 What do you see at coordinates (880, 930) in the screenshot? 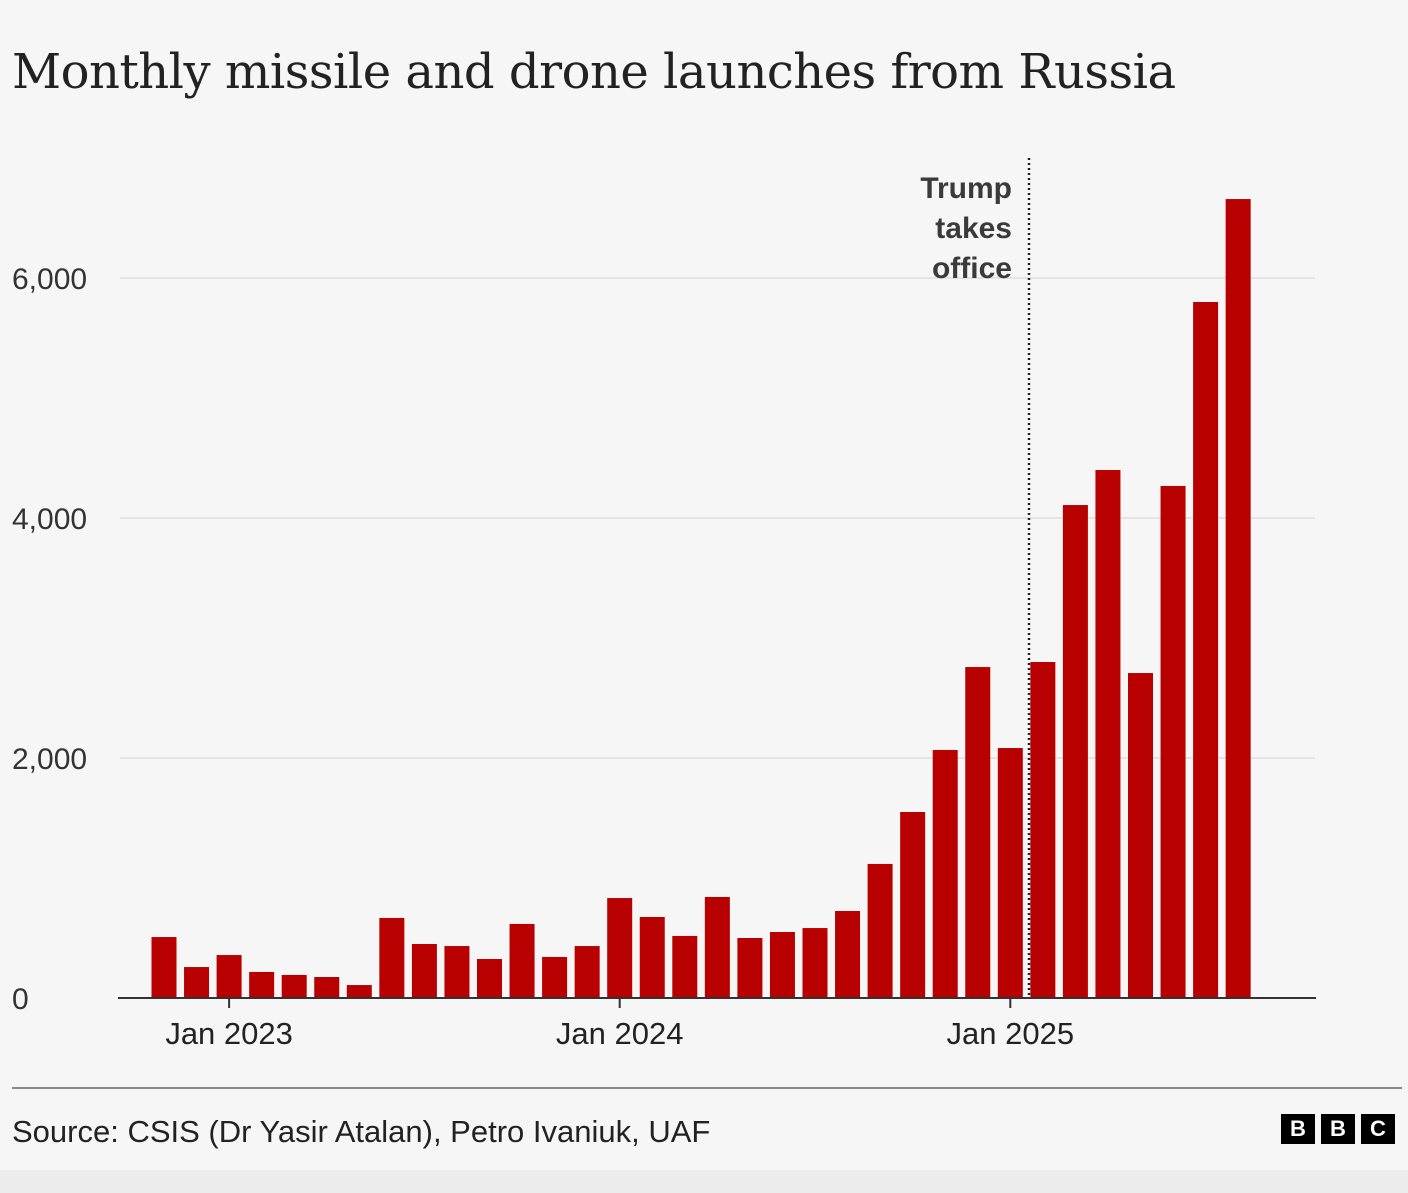
I see `bar: Sep 2024: 1117` at bounding box center [880, 930].